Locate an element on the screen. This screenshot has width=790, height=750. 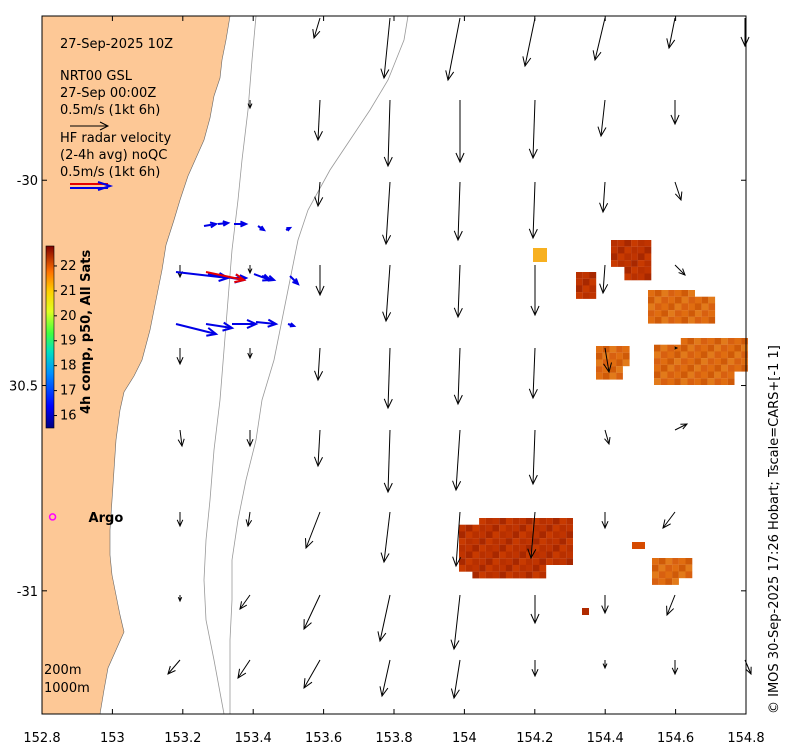
hf-radar-velocity-arrows is located at coordinates (237, 278).